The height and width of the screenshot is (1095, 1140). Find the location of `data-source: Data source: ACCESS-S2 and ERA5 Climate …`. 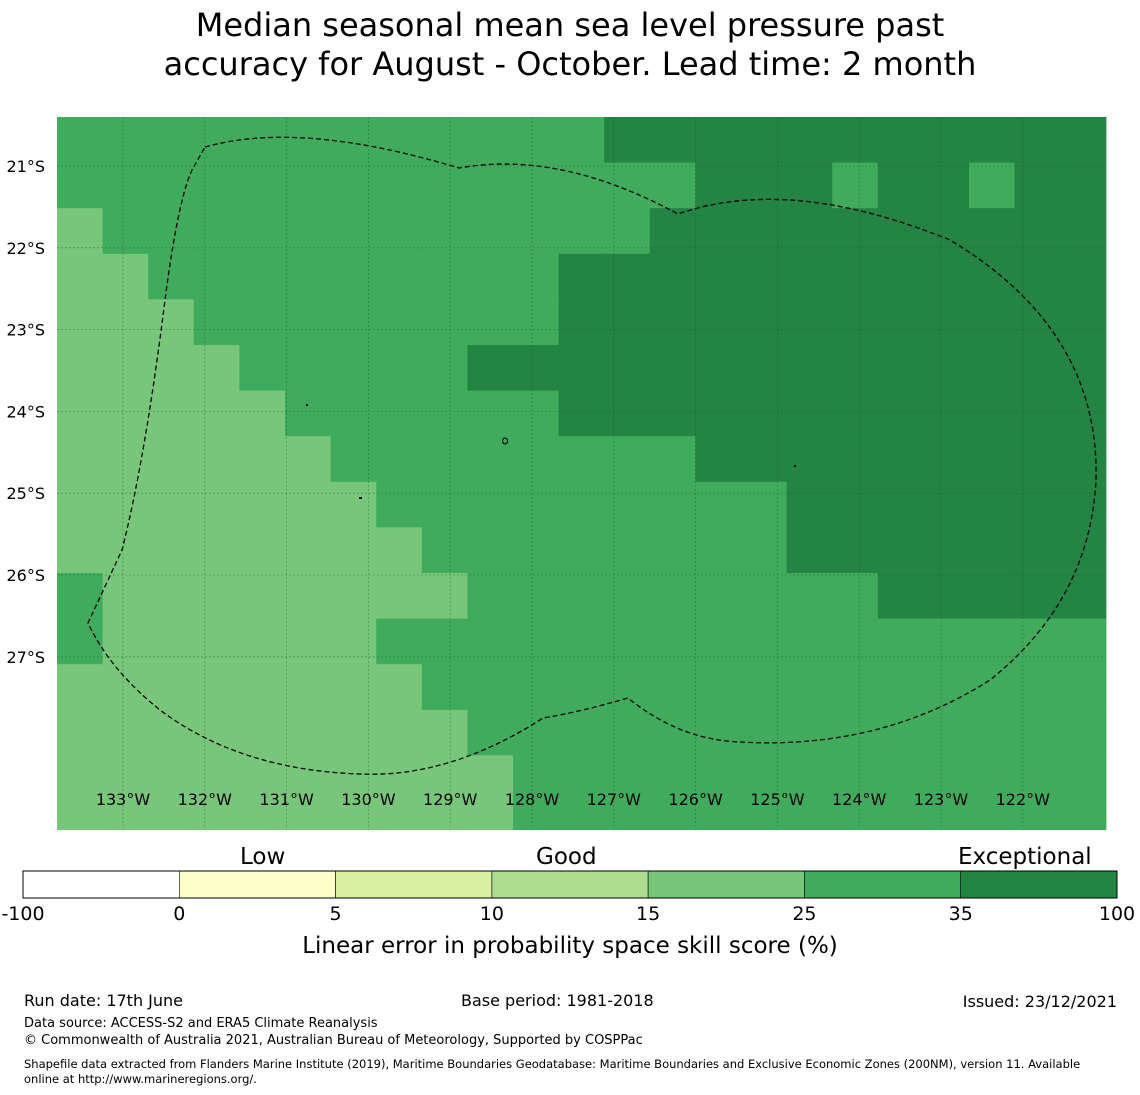

data-source: Data source: ACCESS-S2 and ERA5 Climate … is located at coordinates (201, 1023).